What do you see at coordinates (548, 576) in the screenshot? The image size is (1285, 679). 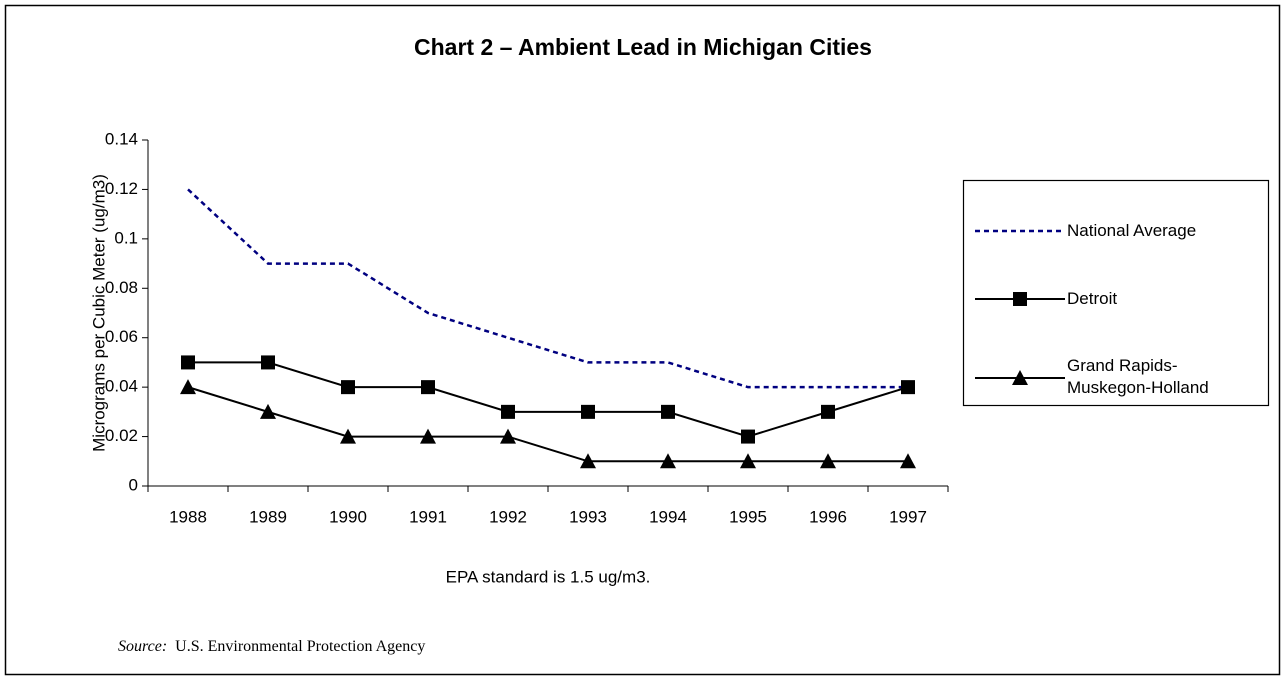 I see `annotation: EPA standard is 1.5 ug/m3.` at bounding box center [548, 576].